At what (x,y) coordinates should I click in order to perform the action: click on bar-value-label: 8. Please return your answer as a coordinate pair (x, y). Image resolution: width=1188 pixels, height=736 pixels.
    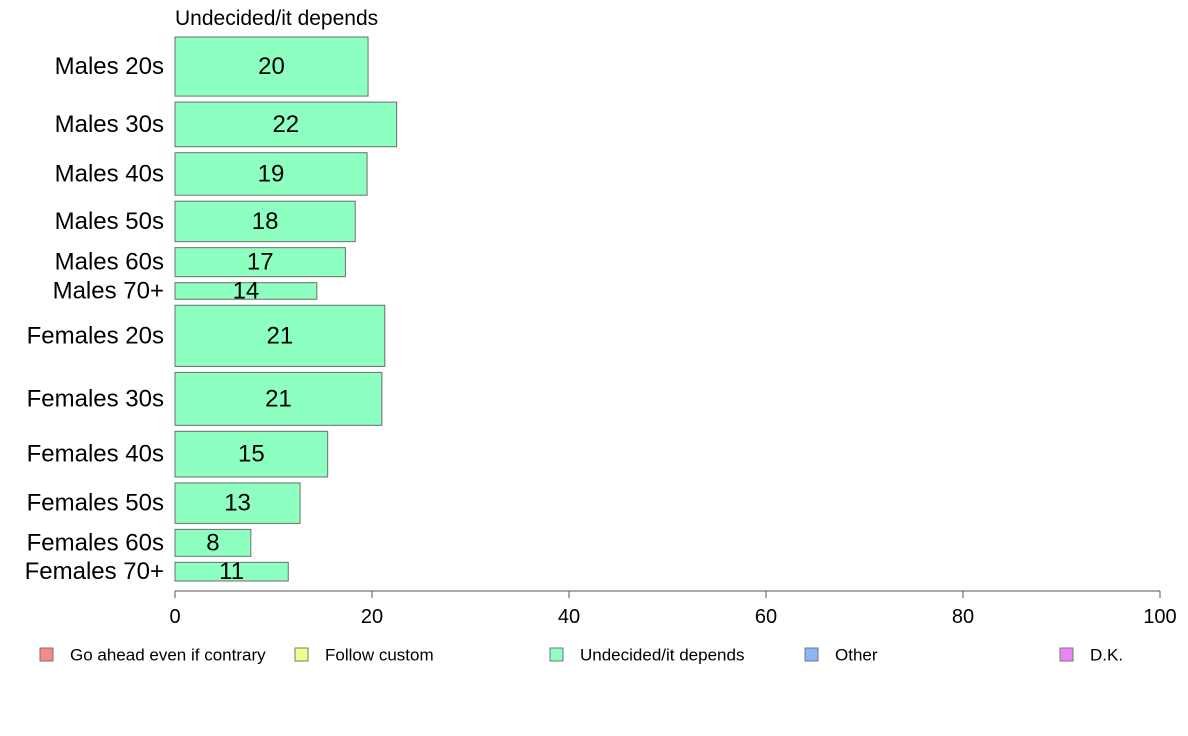
    Looking at the image, I should click on (212, 542).